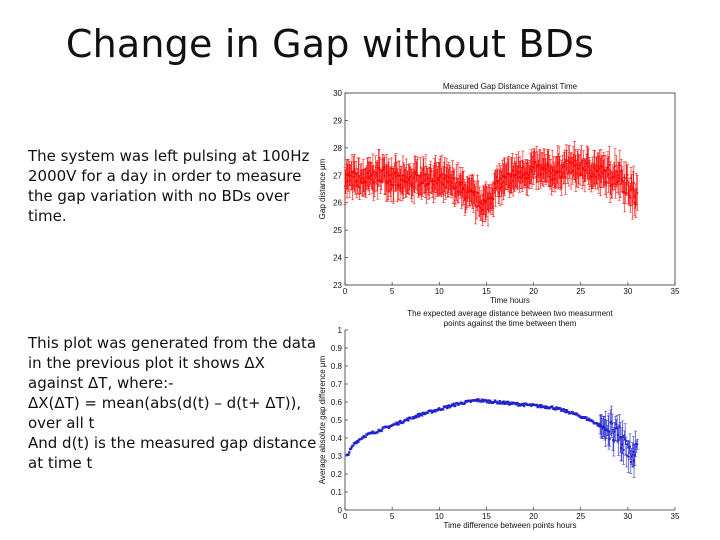 The height and width of the screenshot is (540, 720). Describe the element at coordinates (47, 216) in the screenshot. I see `paragraph-1-line: time.` at that location.